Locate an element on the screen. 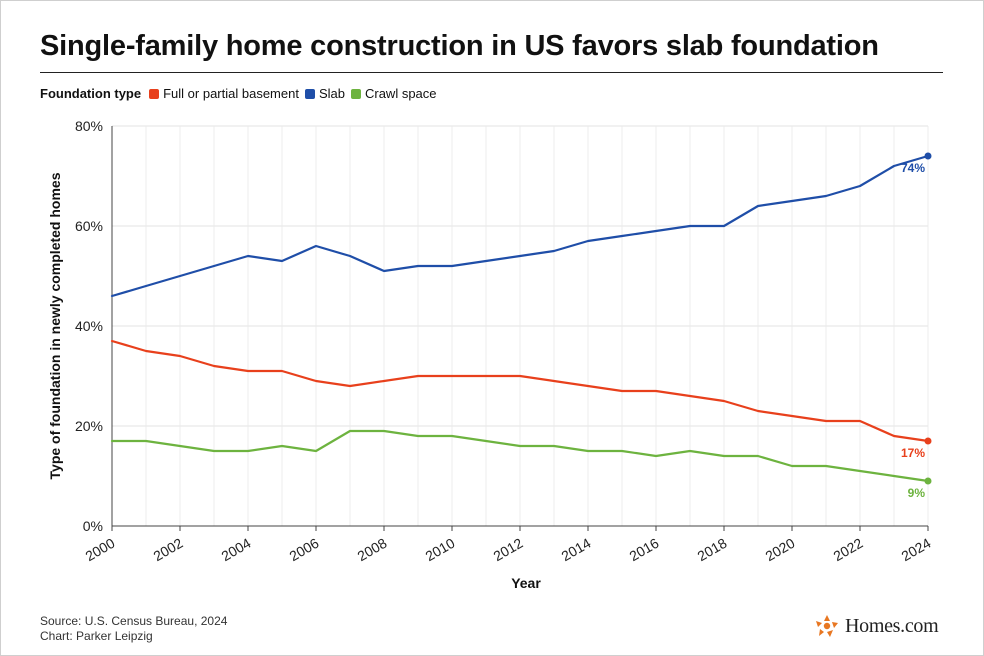 The height and width of the screenshot is (656, 984). legend-item-basement: Full or partial basement is located at coordinates (224, 93).